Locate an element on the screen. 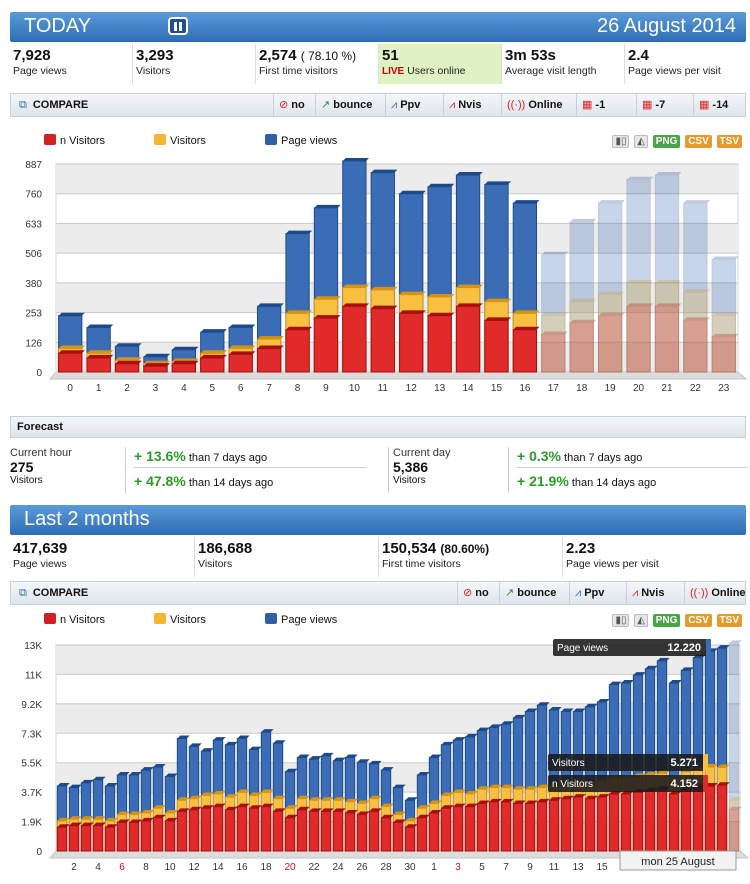 The image size is (750, 884). legend-page-views: Page views is located at coordinates (301, 140).